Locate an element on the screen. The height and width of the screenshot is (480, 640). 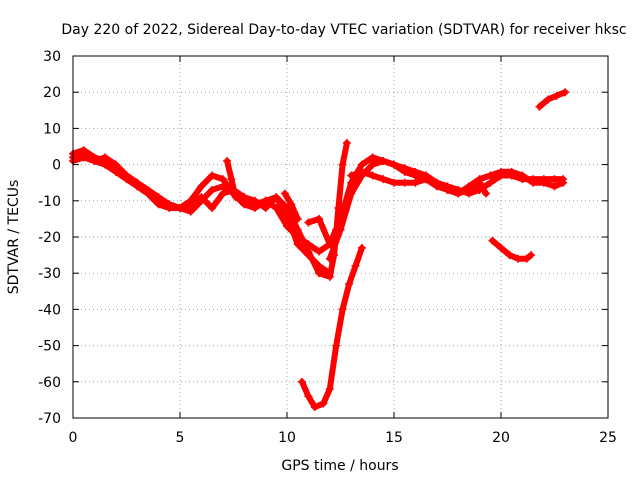
y-tick-label: -40 is located at coordinates (49, 310).